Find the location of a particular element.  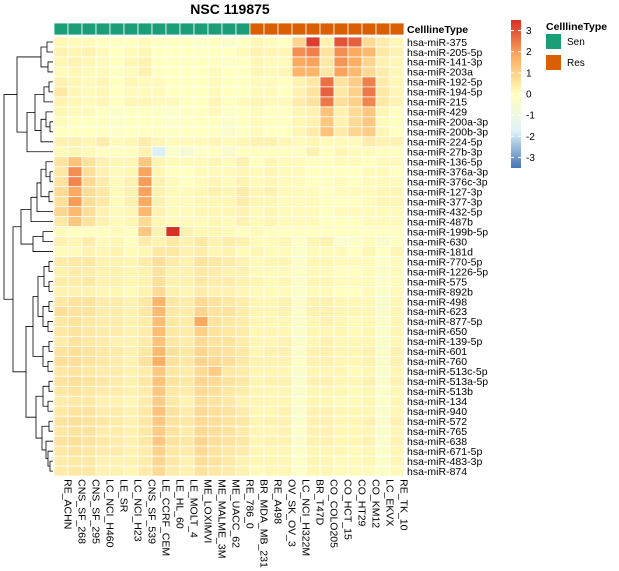

column-label: LE_SR is located at coordinates (124, 496).